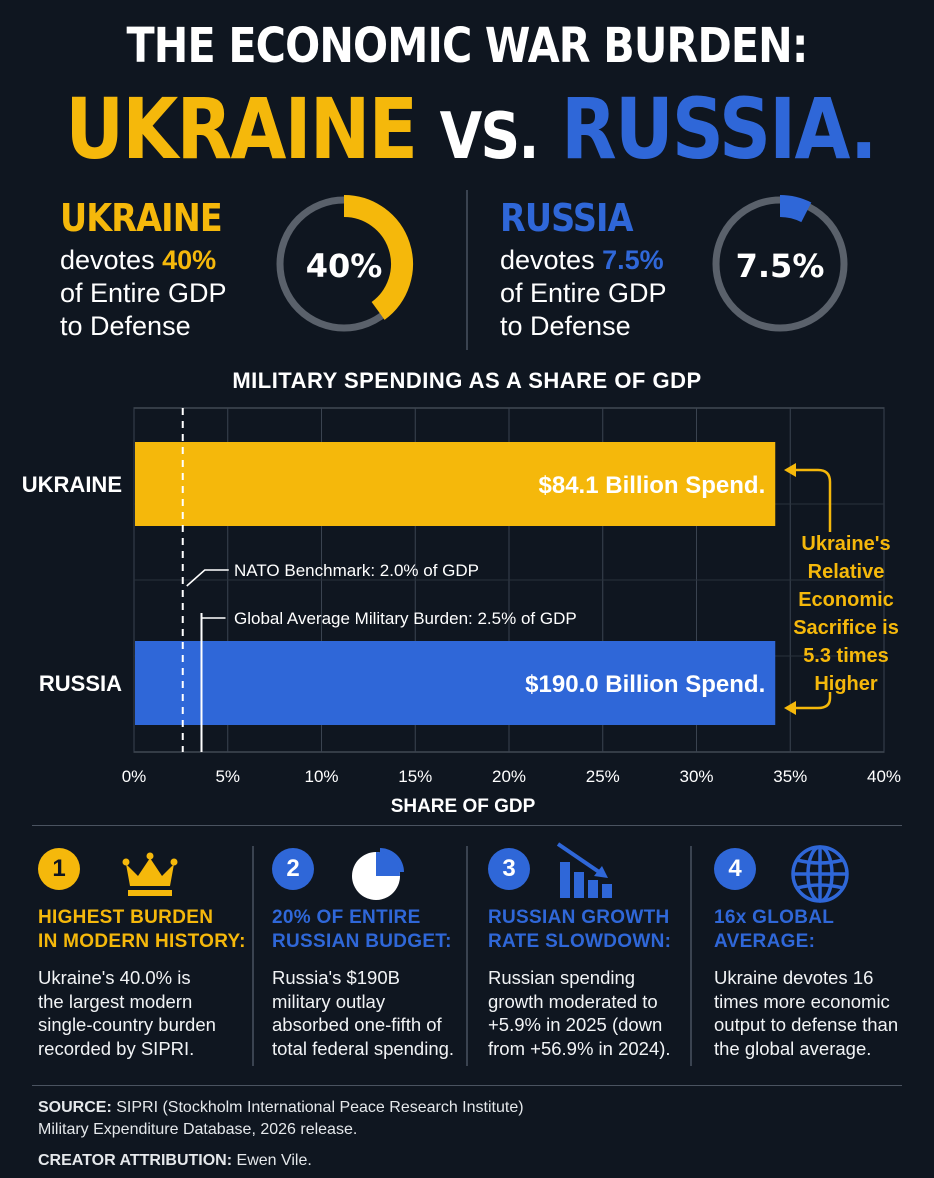 Image resolution: width=934 pixels, height=1178 pixels. Describe the element at coordinates (696, 776) in the screenshot. I see `x-tick-label: 30%` at that location.